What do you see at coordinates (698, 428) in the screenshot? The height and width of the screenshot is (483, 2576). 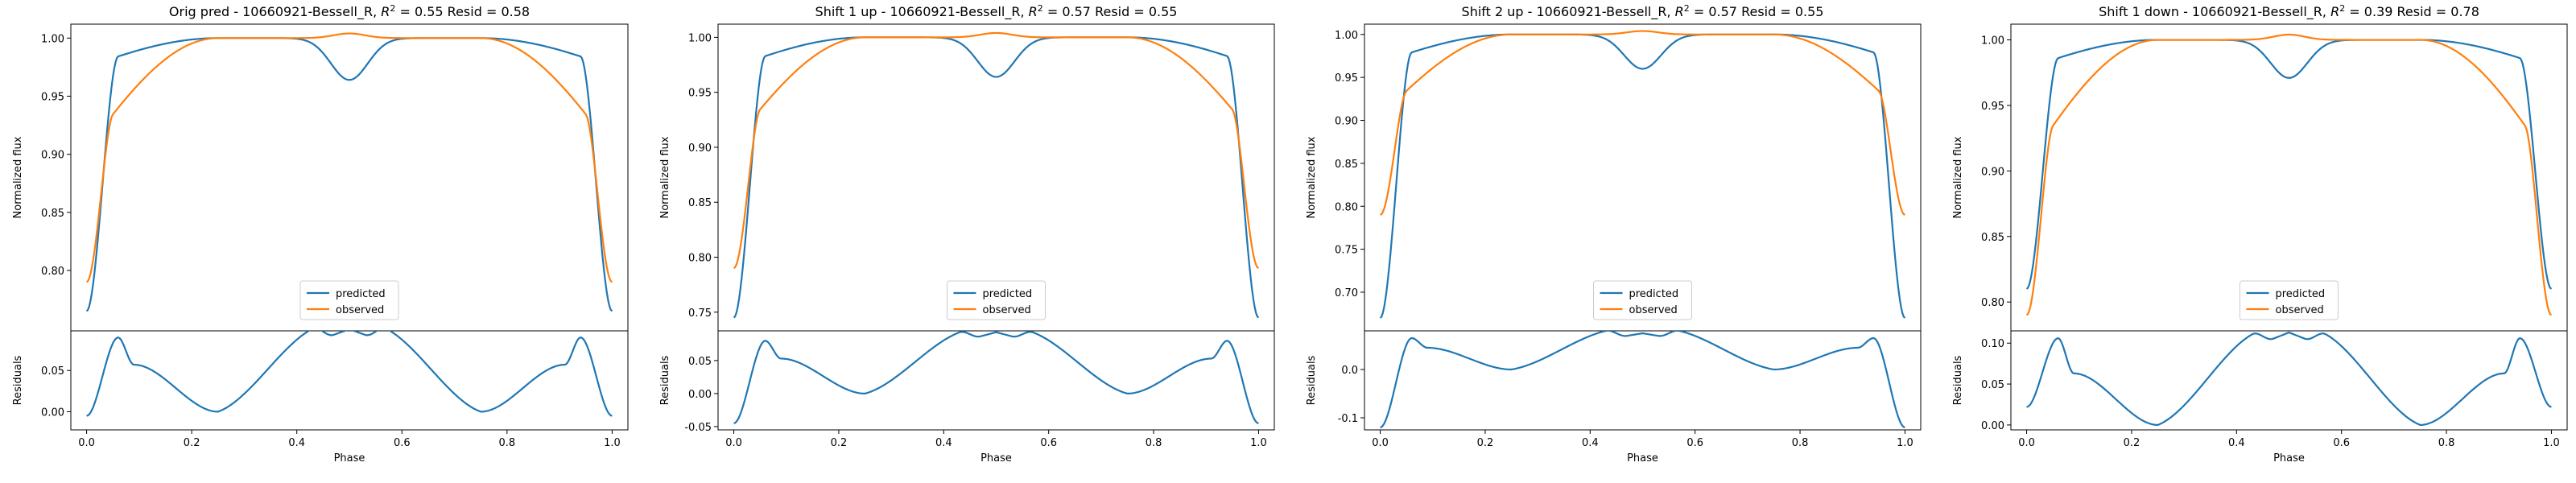 I see `residual-ytick-label: -0.05` at bounding box center [698, 428].